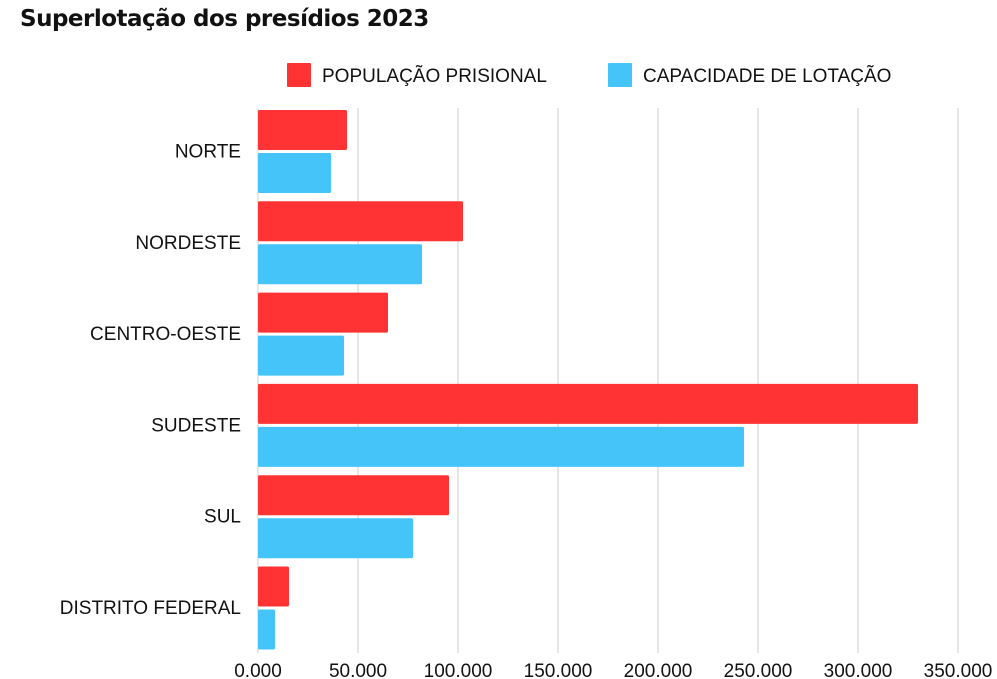 The image size is (997, 679). I want to click on legend-label: POPULAÇÃO PRISIONAL, so click(434, 76).